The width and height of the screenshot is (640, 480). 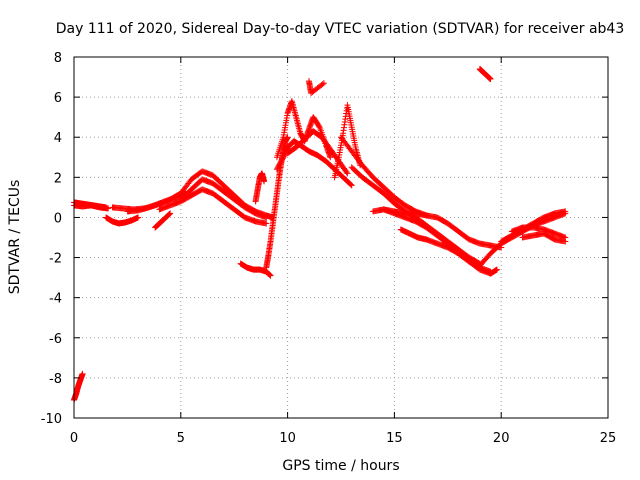 What do you see at coordinates (501, 438) in the screenshot?
I see `x-tick-label: 20` at bounding box center [501, 438].